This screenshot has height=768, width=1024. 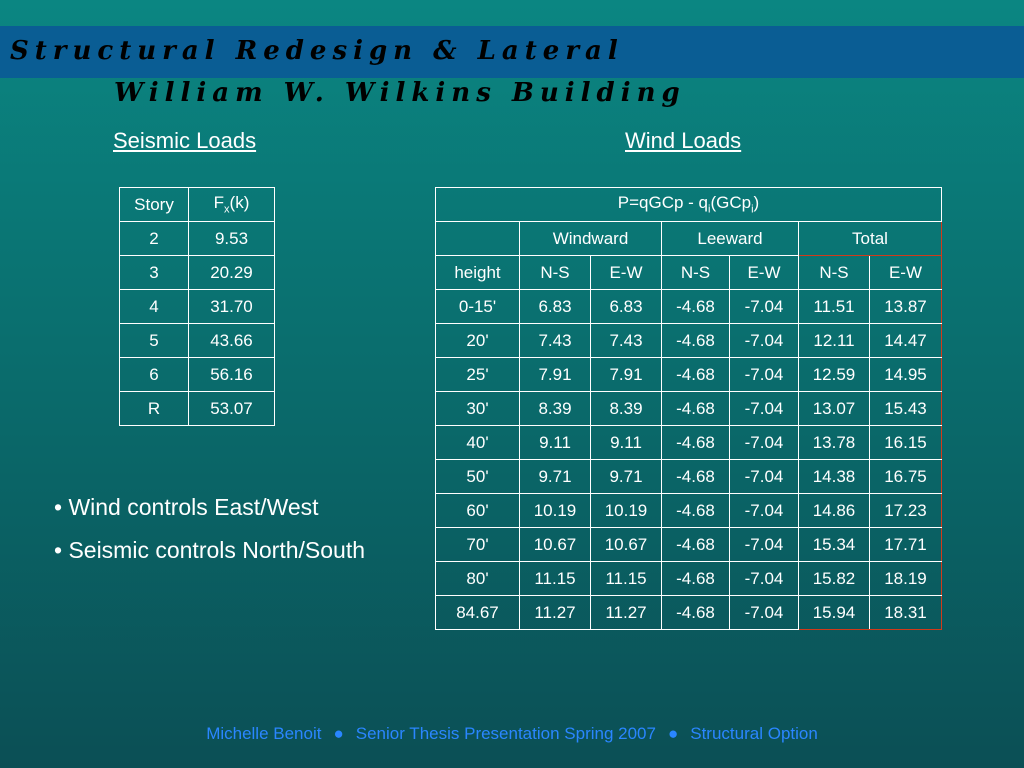 What do you see at coordinates (905, 306) in the screenshot?
I see `pressure-cell: 13.87` at bounding box center [905, 306].